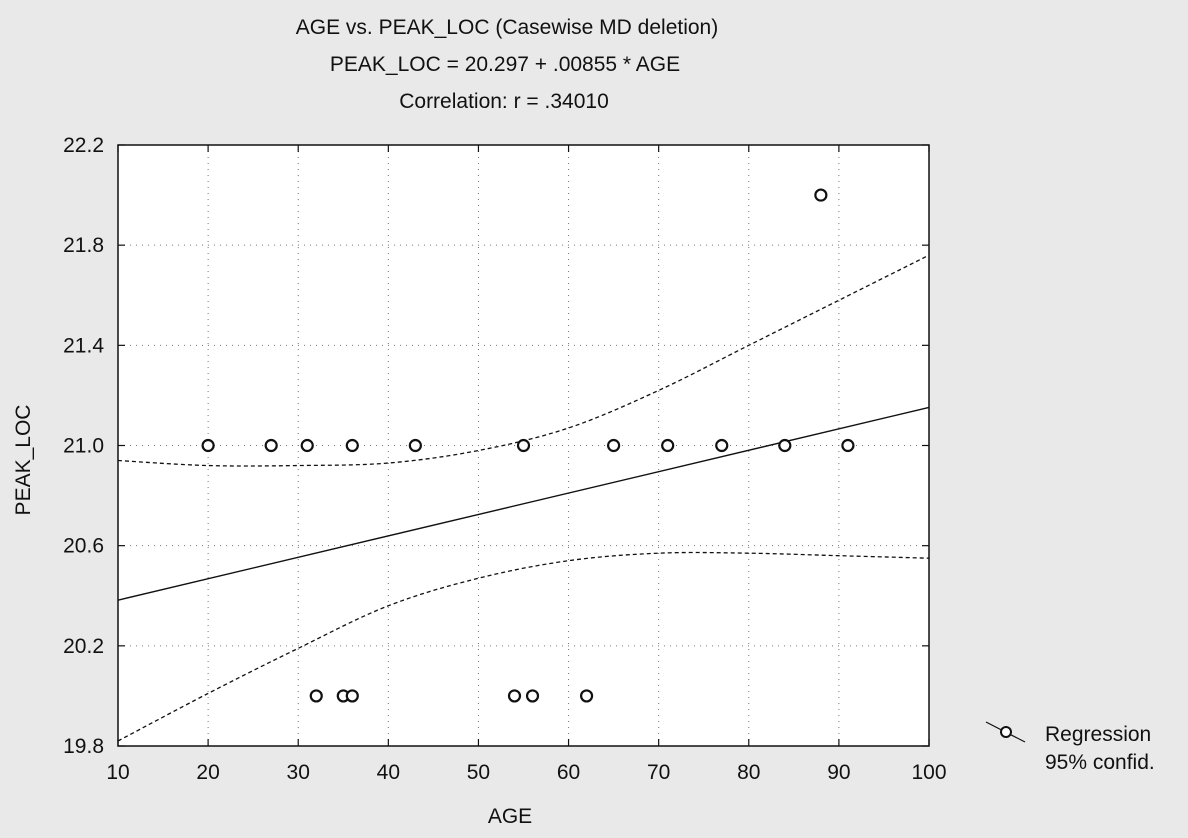 This screenshot has height=838, width=1188. What do you see at coordinates (83, 345) in the screenshot?
I see `y-tick-label: 21.4` at bounding box center [83, 345].